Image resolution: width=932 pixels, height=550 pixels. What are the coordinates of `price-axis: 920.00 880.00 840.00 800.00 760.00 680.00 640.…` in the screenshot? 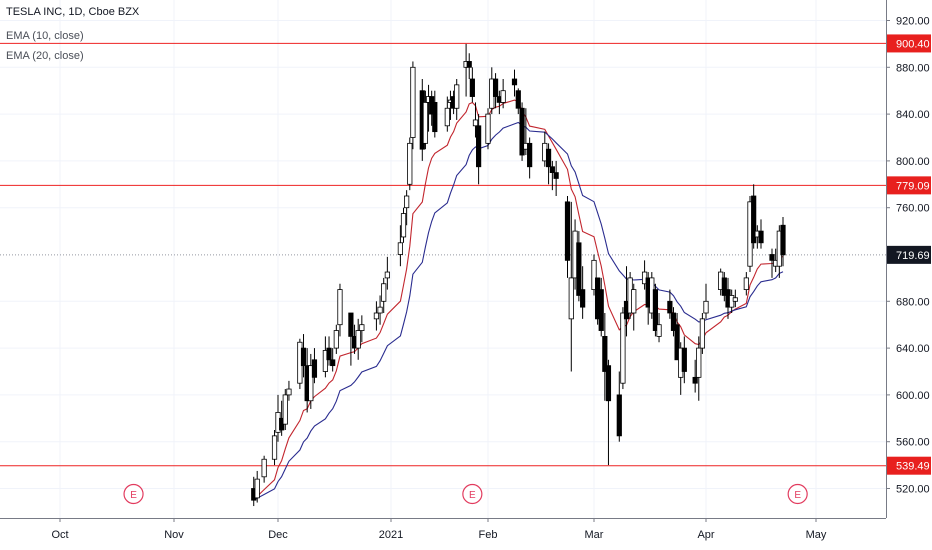 It's located at (909, 275).